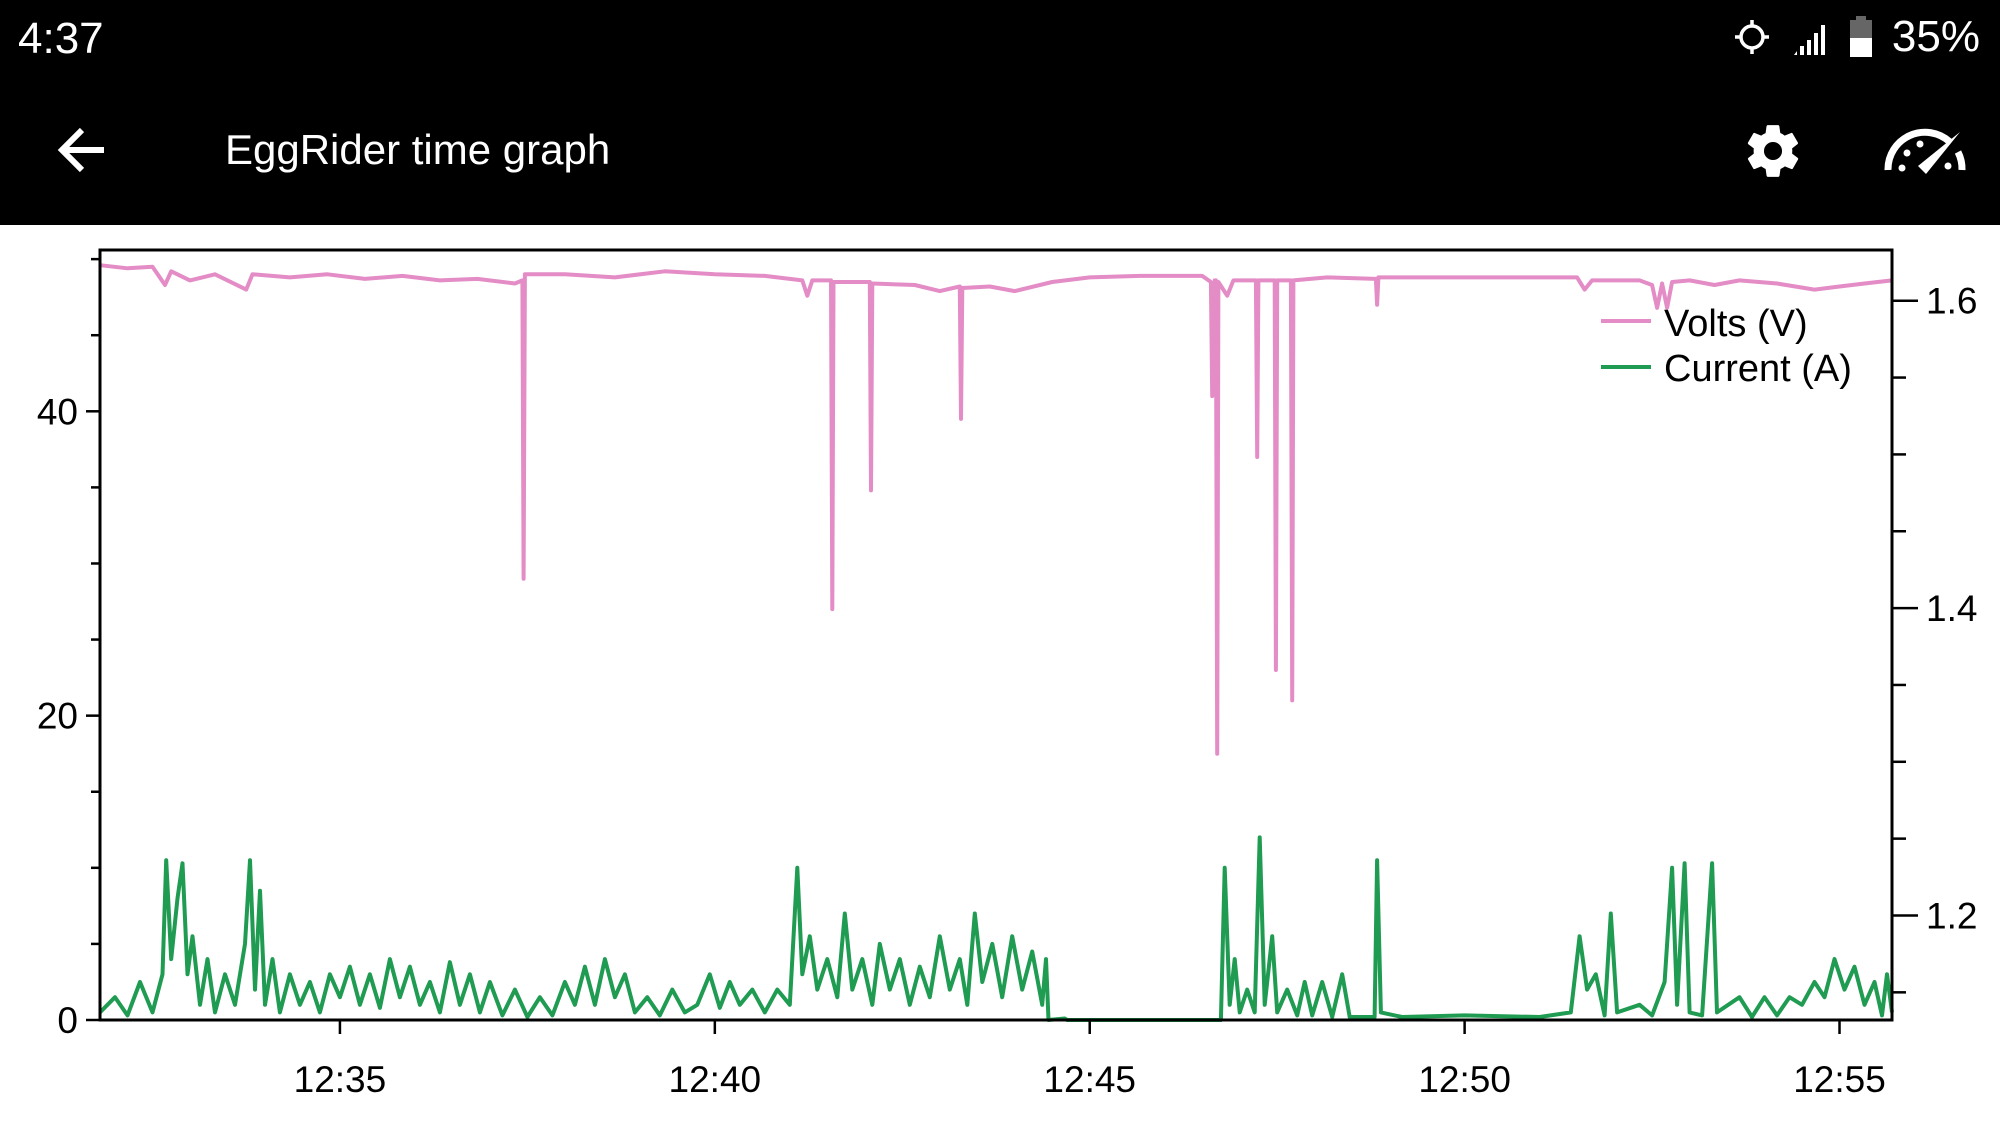  Describe the element at coordinates (1839, 1079) in the screenshot. I see `x-tick-label: 12:55` at that location.